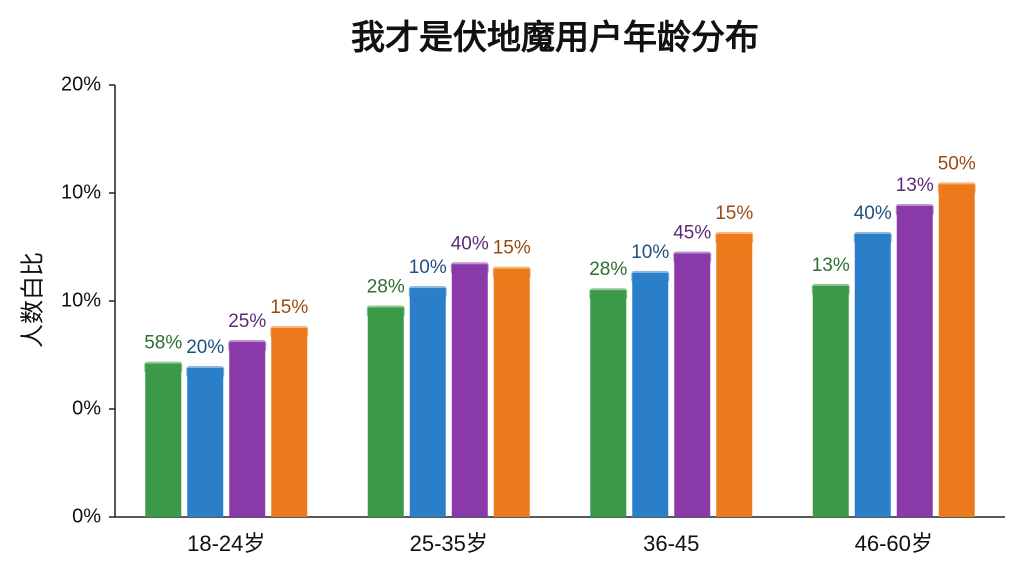 This screenshot has height=576, width=1024. What do you see at coordinates (894, 543) in the screenshot?
I see `x-tick-label: 46-60岁` at bounding box center [894, 543].